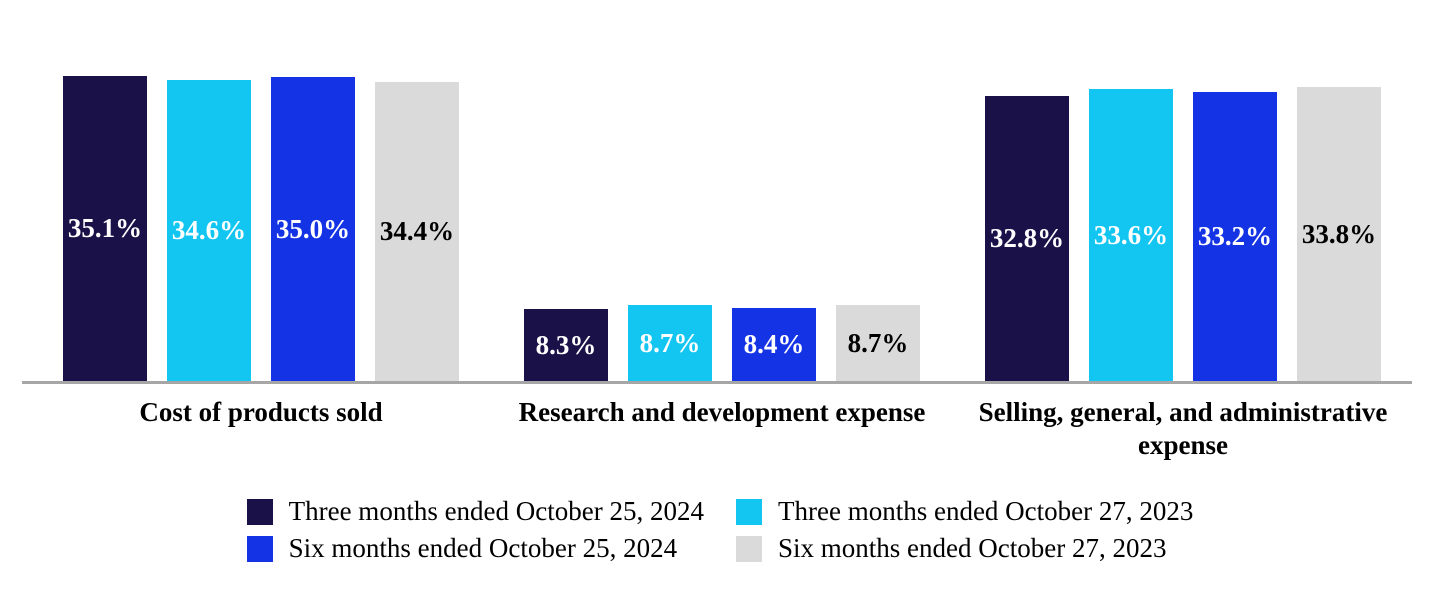 This screenshot has width=1440, height=600. I want to click on bar-group: 32.8% 33.6% 33.2% 33.8%, so click(1183, 234).